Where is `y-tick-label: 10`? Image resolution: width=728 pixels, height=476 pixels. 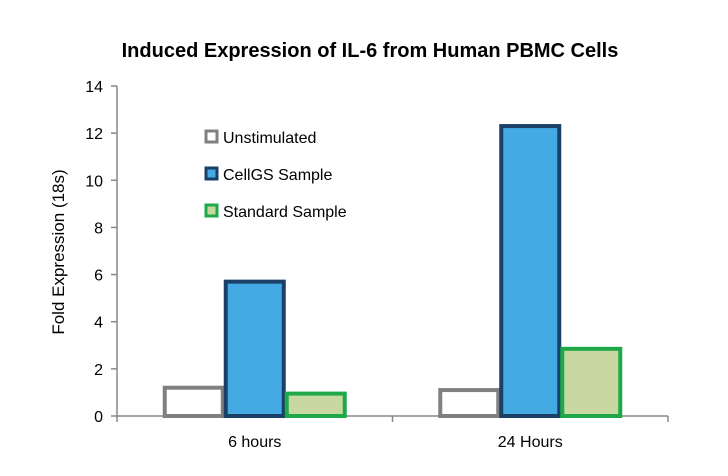 y-tick-label: 10 is located at coordinates (94, 181).